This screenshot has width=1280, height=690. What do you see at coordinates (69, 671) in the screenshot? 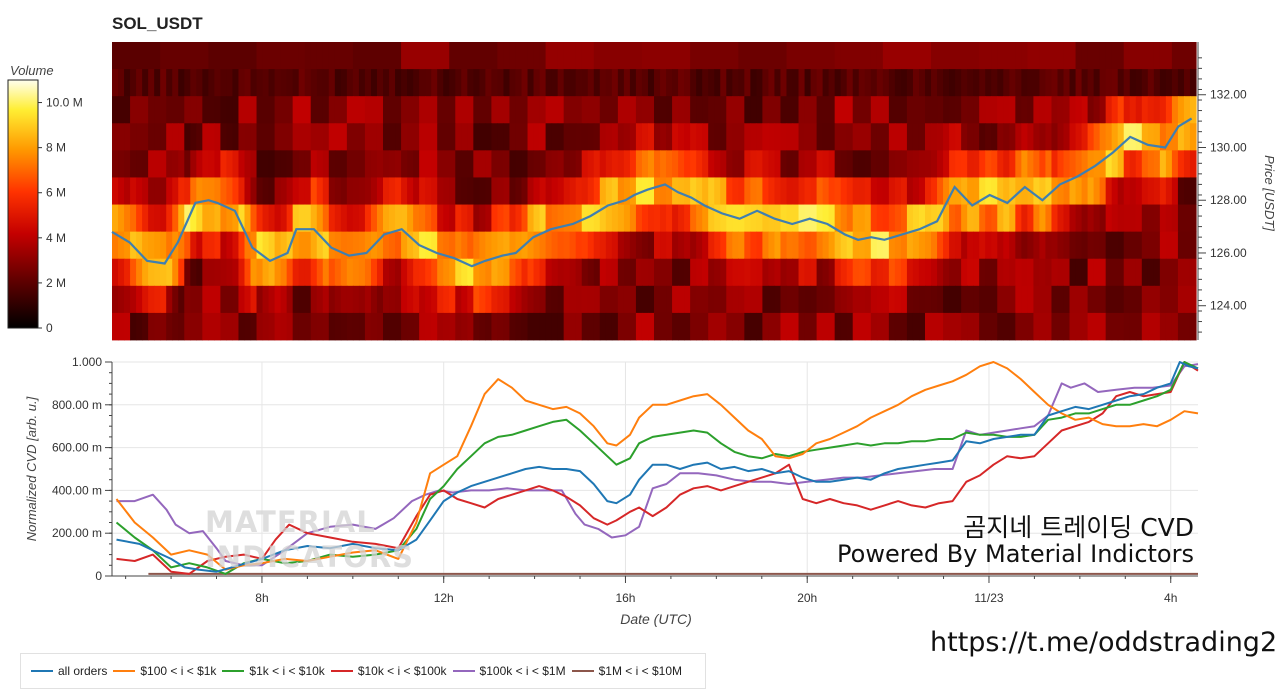
I see `legend-item: all orders` at bounding box center [69, 671].